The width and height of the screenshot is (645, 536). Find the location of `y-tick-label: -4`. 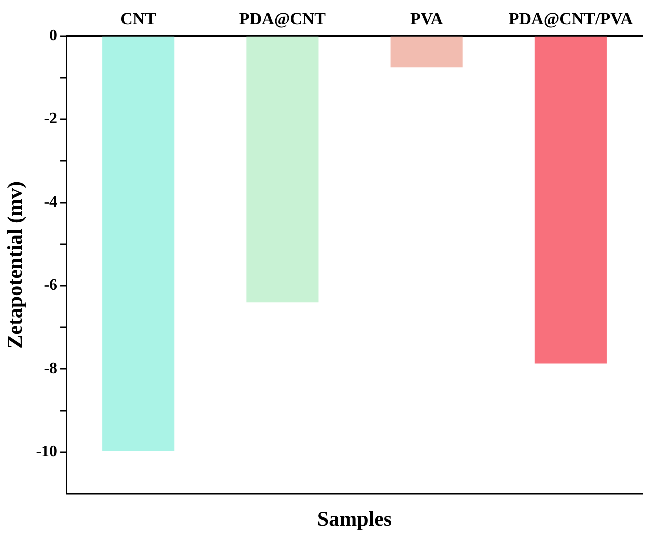

y-tick-label: -4 is located at coordinates (51, 202).